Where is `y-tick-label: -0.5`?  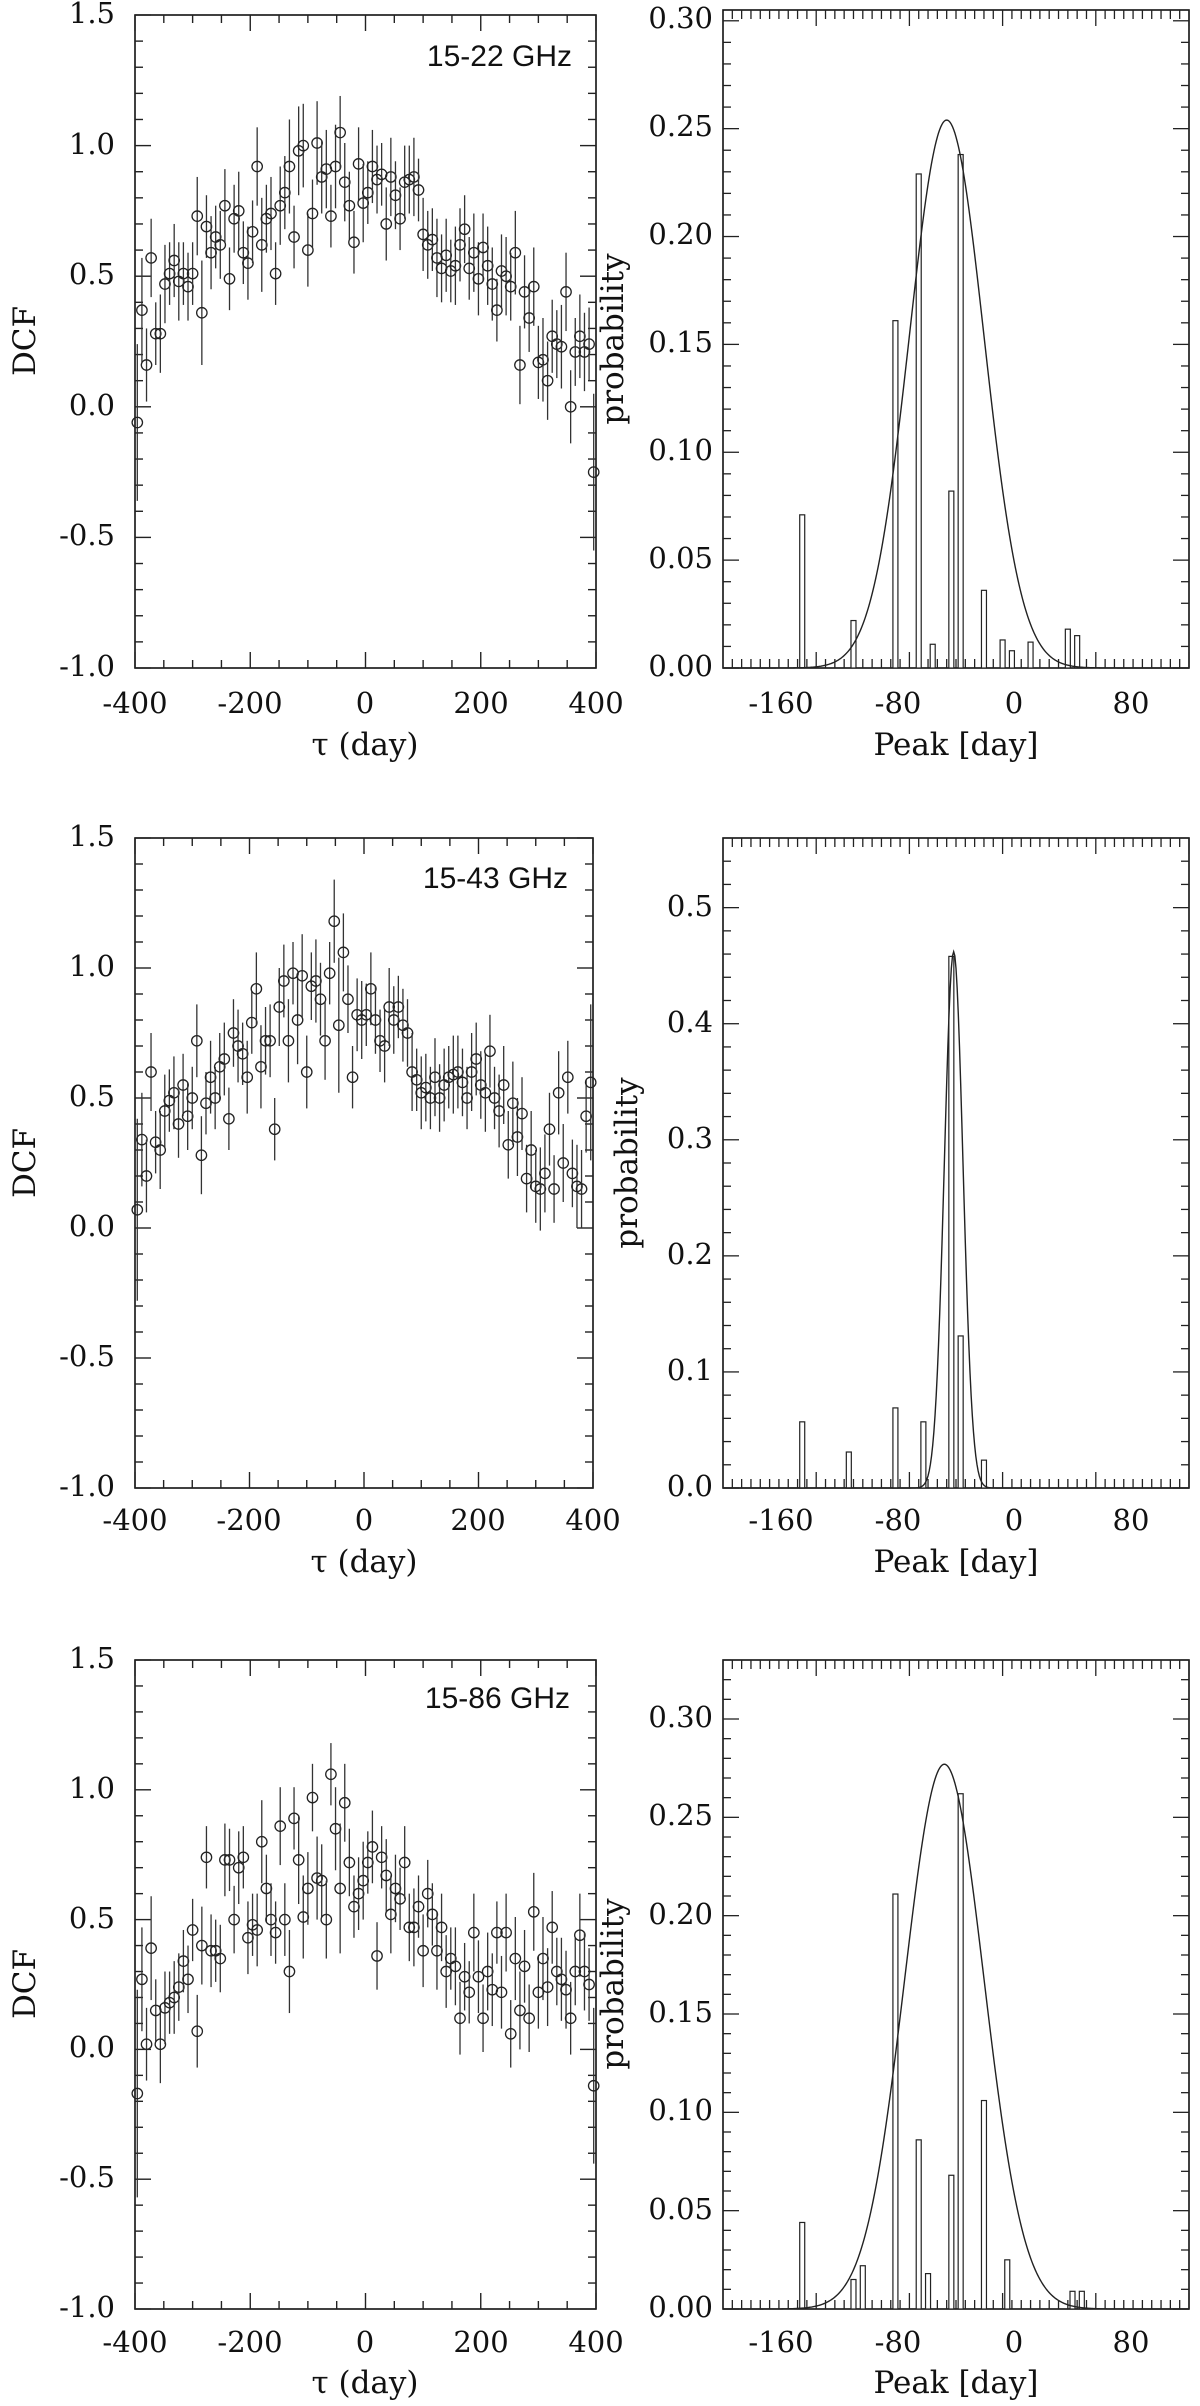
y-tick-label: -0.5 is located at coordinates (87, 2177).